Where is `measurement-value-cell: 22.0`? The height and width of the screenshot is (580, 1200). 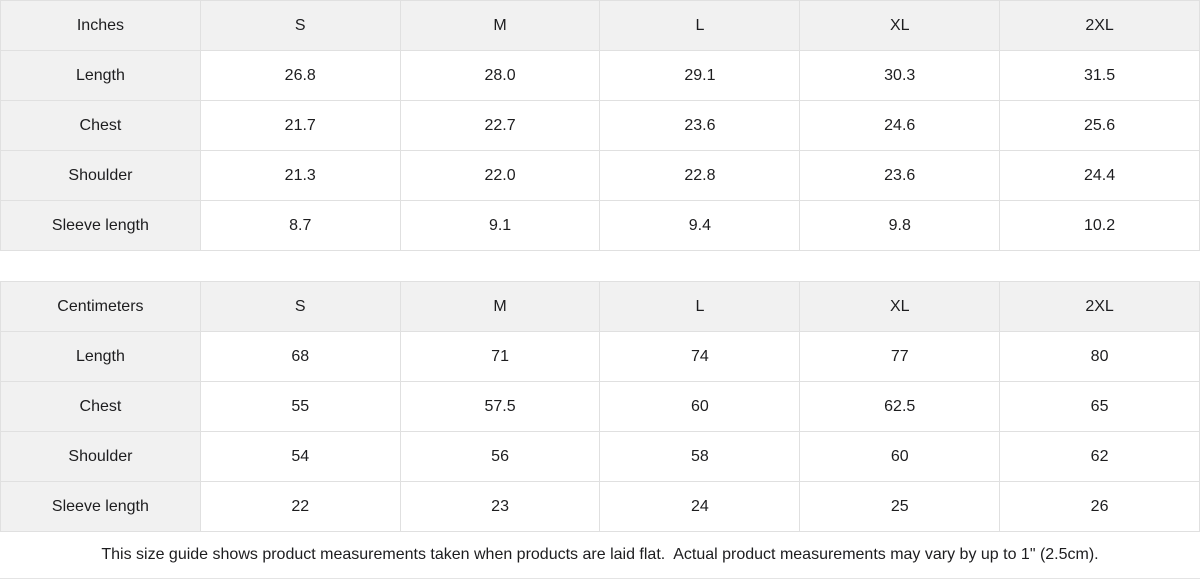
measurement-value-cell: 22.0 is located at coordinates (500, 175).